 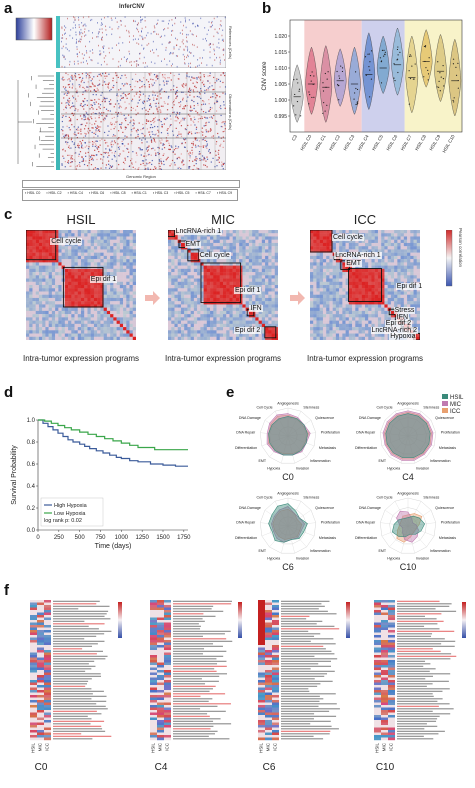 What do you see at coordinates (34, 29) in the screenshot?
I see `infercnv-color-key` at bounding box center [34, 29].